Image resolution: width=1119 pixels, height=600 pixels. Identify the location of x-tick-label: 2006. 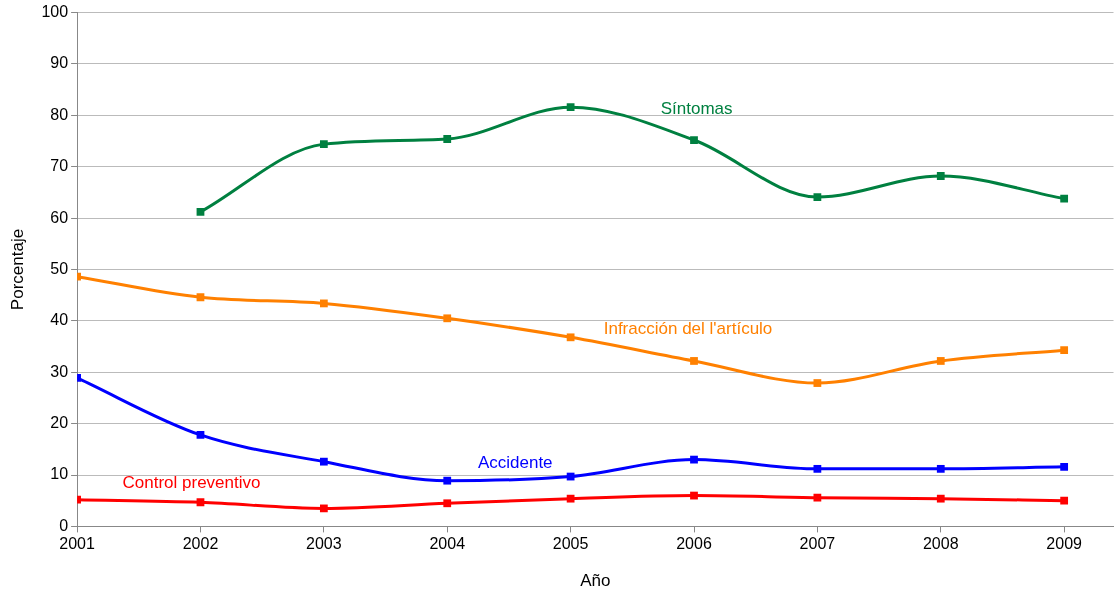
(694, 544).